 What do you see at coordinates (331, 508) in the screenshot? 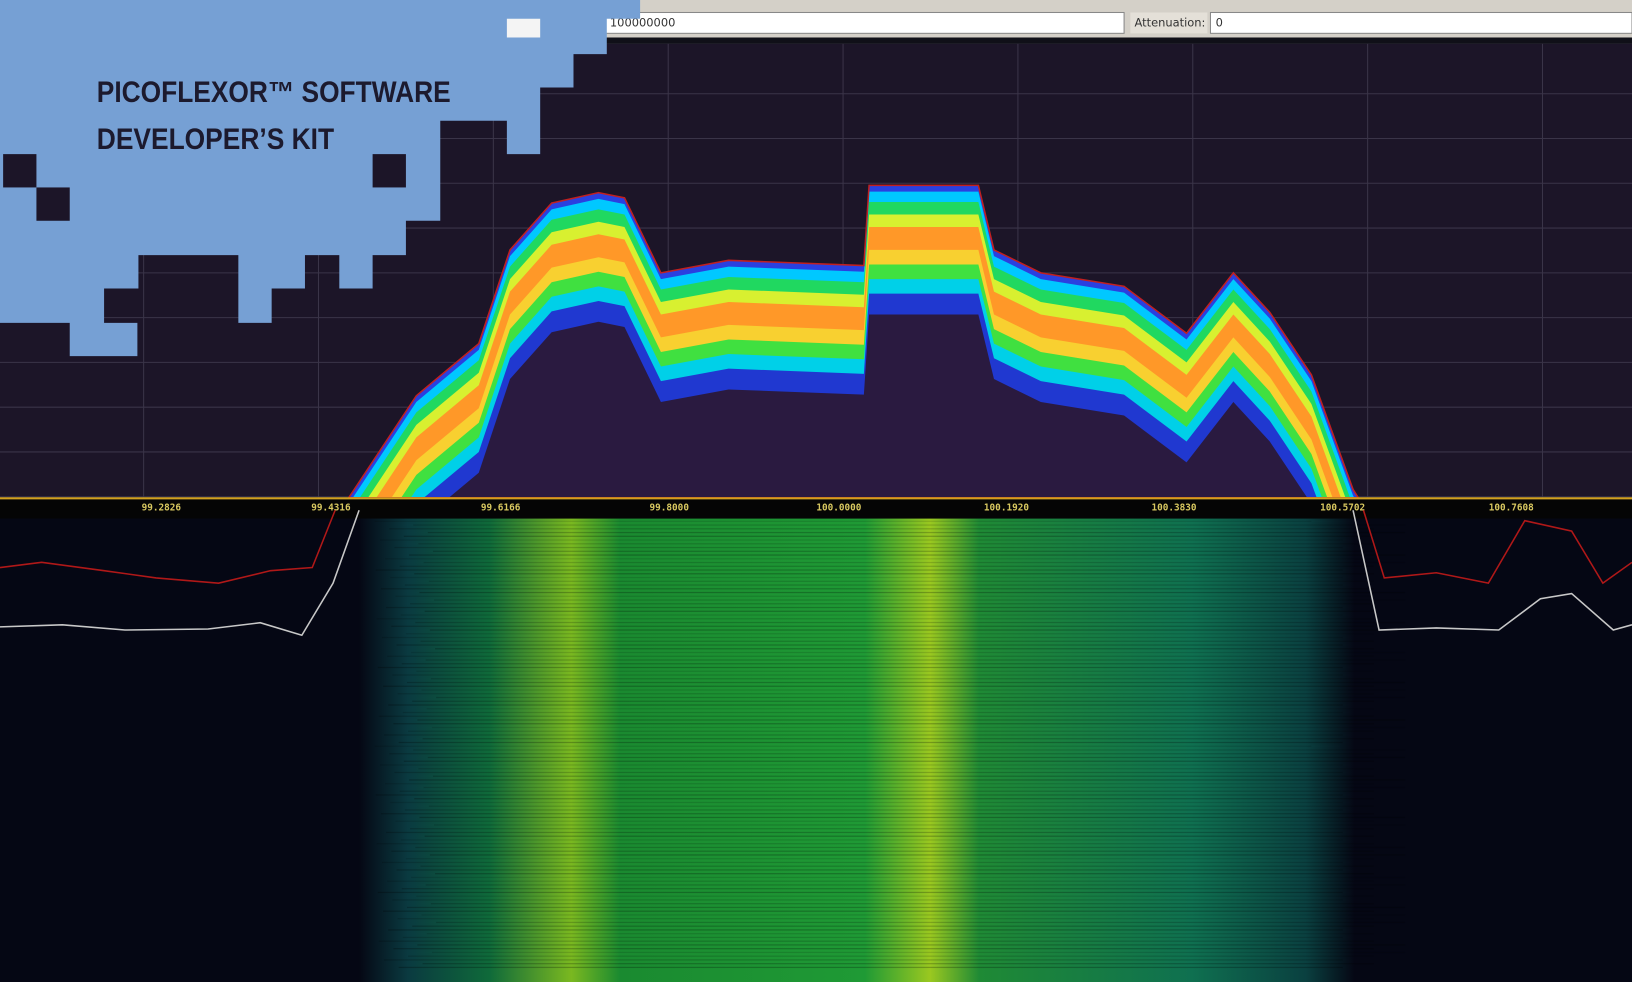
I see `axis-label: 99.4316` at bounding box center [331, 508].